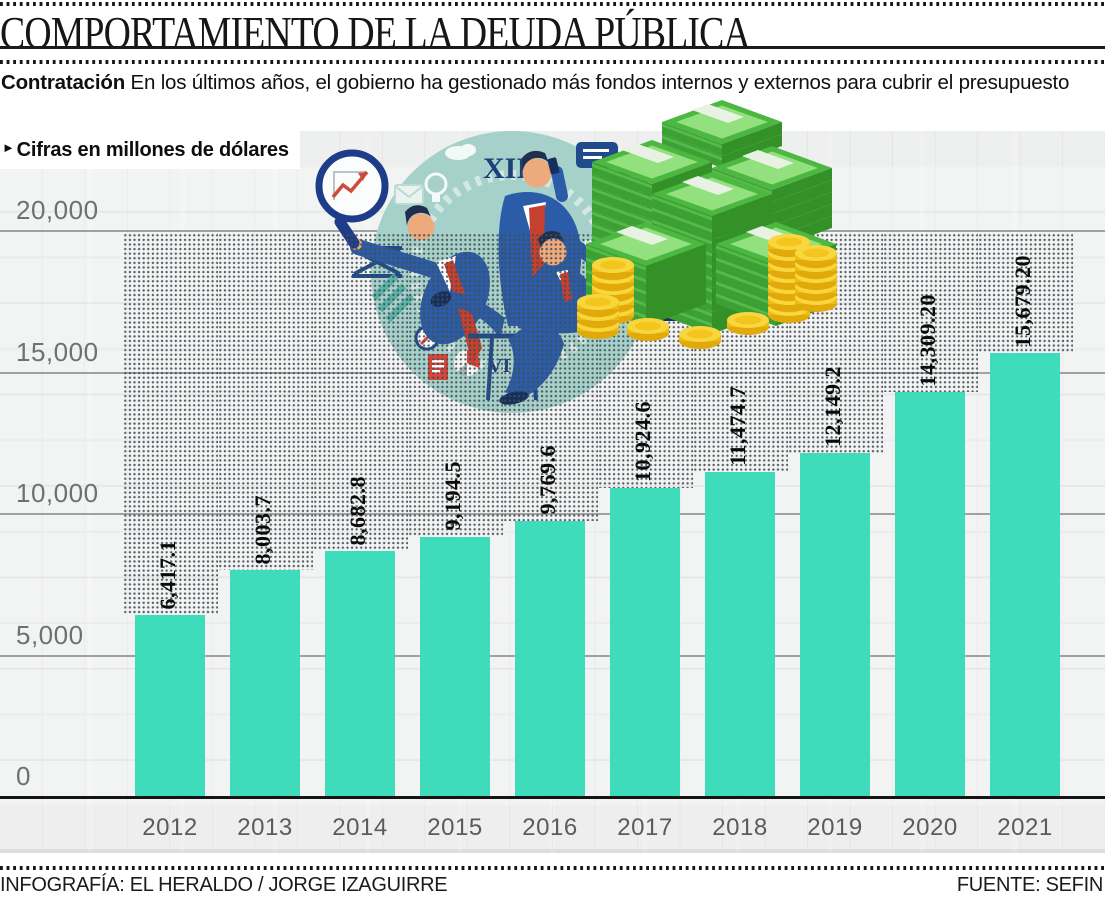  Describe the element at coordinates (357, 510) in the screenshot. I see `bar-value-label: 8,682.8` at that location.